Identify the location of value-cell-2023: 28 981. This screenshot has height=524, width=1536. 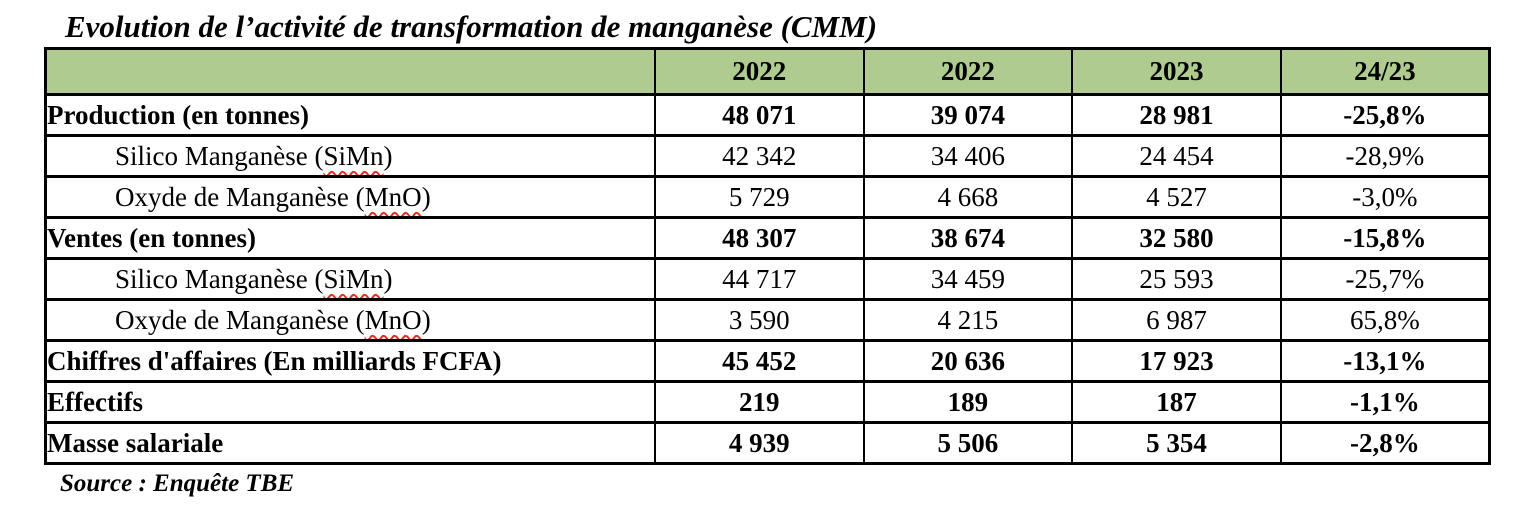
(1176, 115).